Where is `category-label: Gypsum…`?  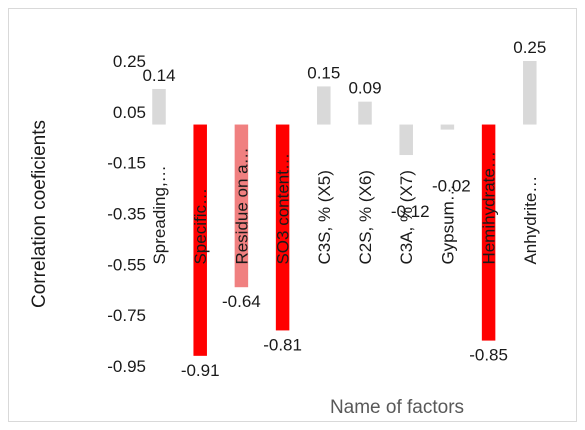 category-label: Gypsum… is located at coordinates (447, 224).